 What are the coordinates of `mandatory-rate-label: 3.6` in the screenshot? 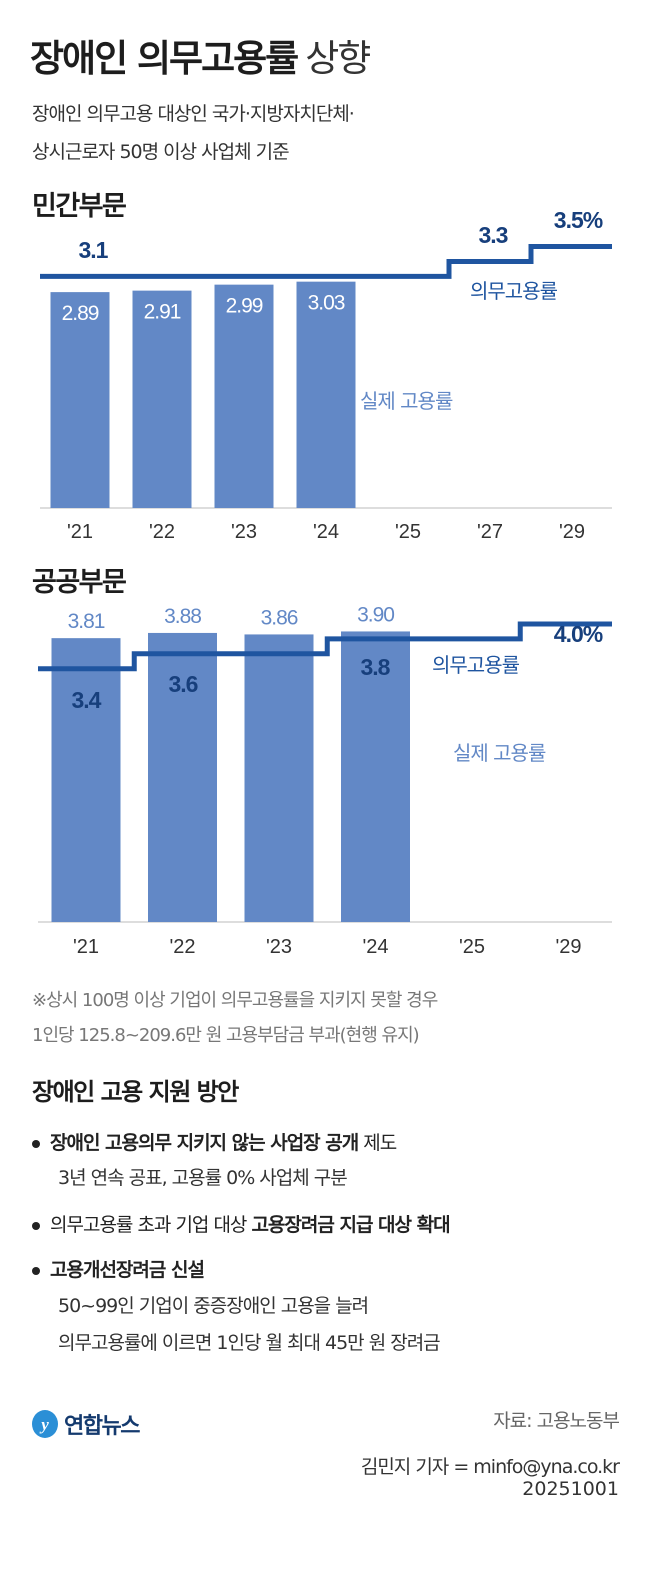 It's located at (183, 684).